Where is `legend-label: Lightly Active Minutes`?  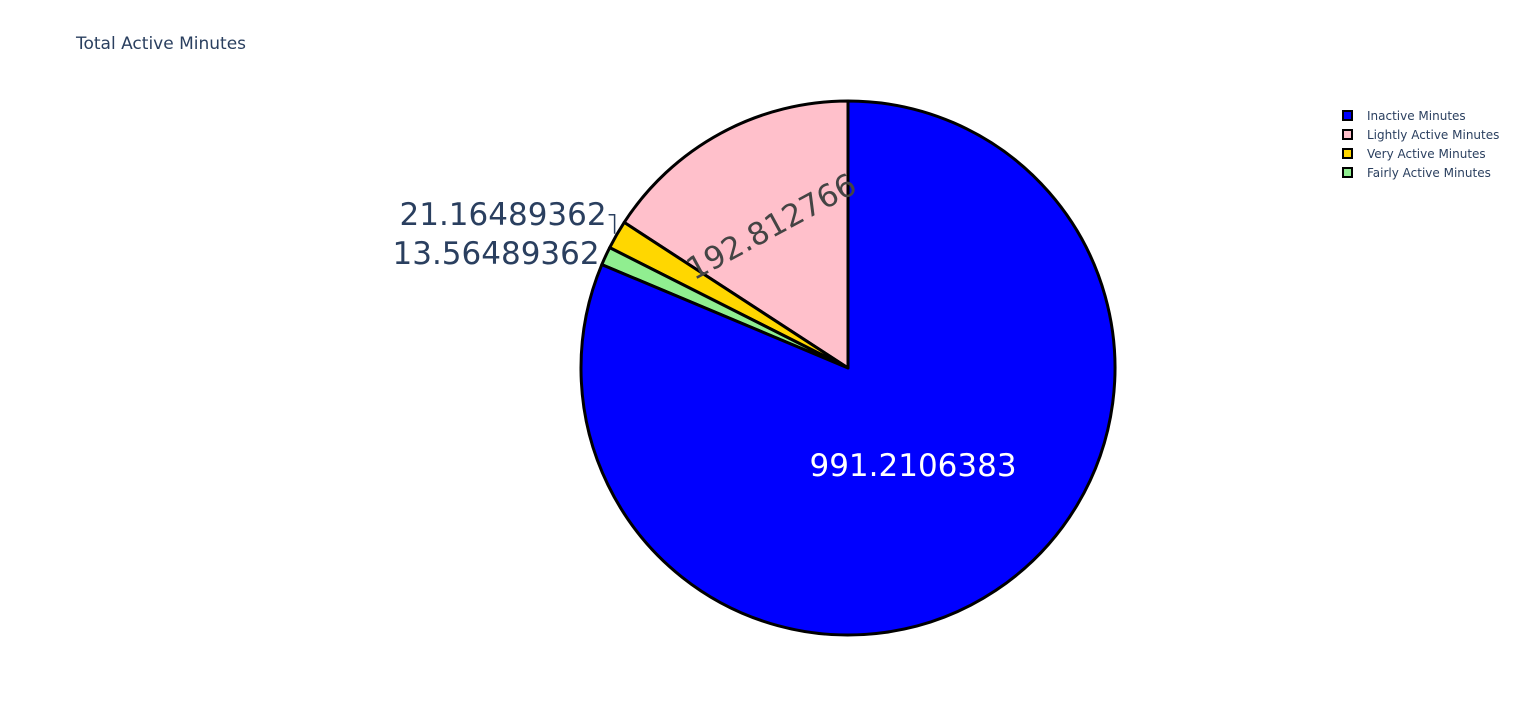
legend-label: Lightly Active Minutes is located at coordinates (1433, 134).